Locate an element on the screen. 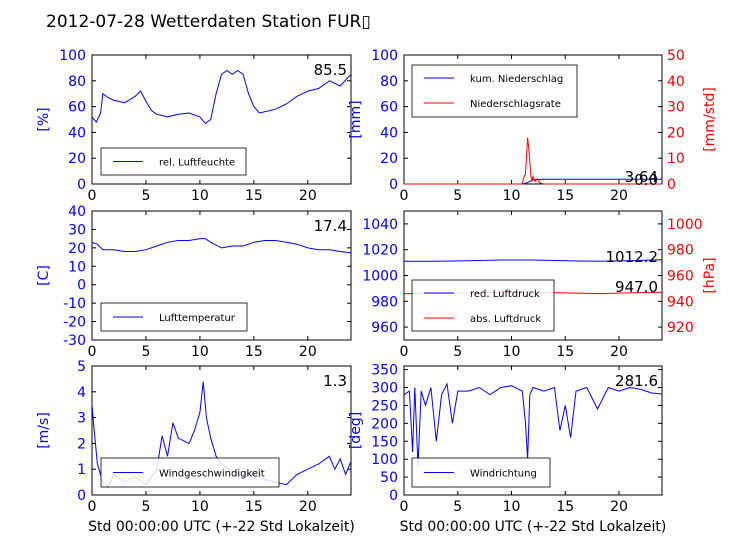 This screenshot has height=552, width=736. y-tick-label: 30 is located at coordinates (77, 230).